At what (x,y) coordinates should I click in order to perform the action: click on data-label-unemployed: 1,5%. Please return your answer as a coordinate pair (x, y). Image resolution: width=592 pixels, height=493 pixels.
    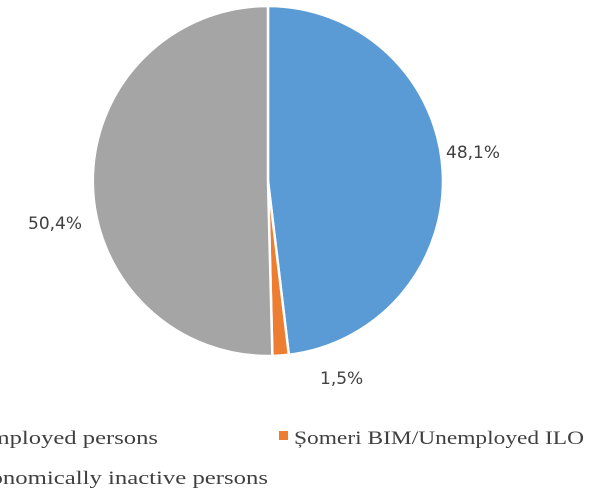
    Looking at the image, I should click on (341, 379).